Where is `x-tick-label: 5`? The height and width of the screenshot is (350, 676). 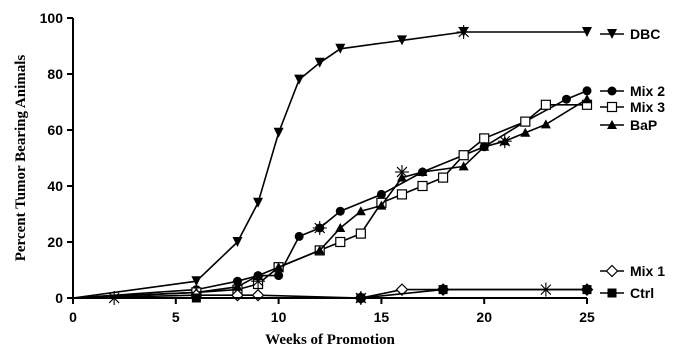
x-tick-label: 5 is located at coordinates (176, 317).